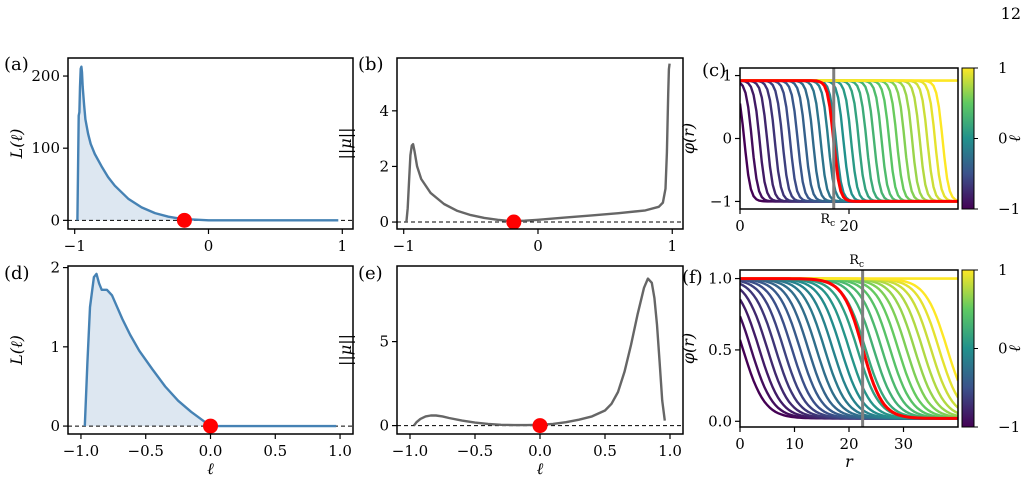 This screenshot has height=484, width=1029. What do you see at coordinates (794, 444) in the screenshot?
I see `x-tick-label: 10` at bounding box center [794, 444].